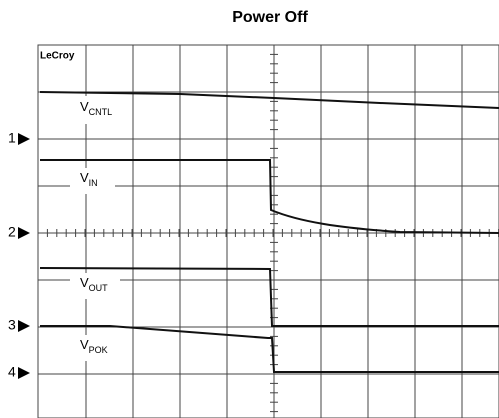 This screenshot has width=499, height=418. What do you see at coordinates (12, 325) in the screenshot?
I see `channel-marker: 3` at bounding box center [12, 325].